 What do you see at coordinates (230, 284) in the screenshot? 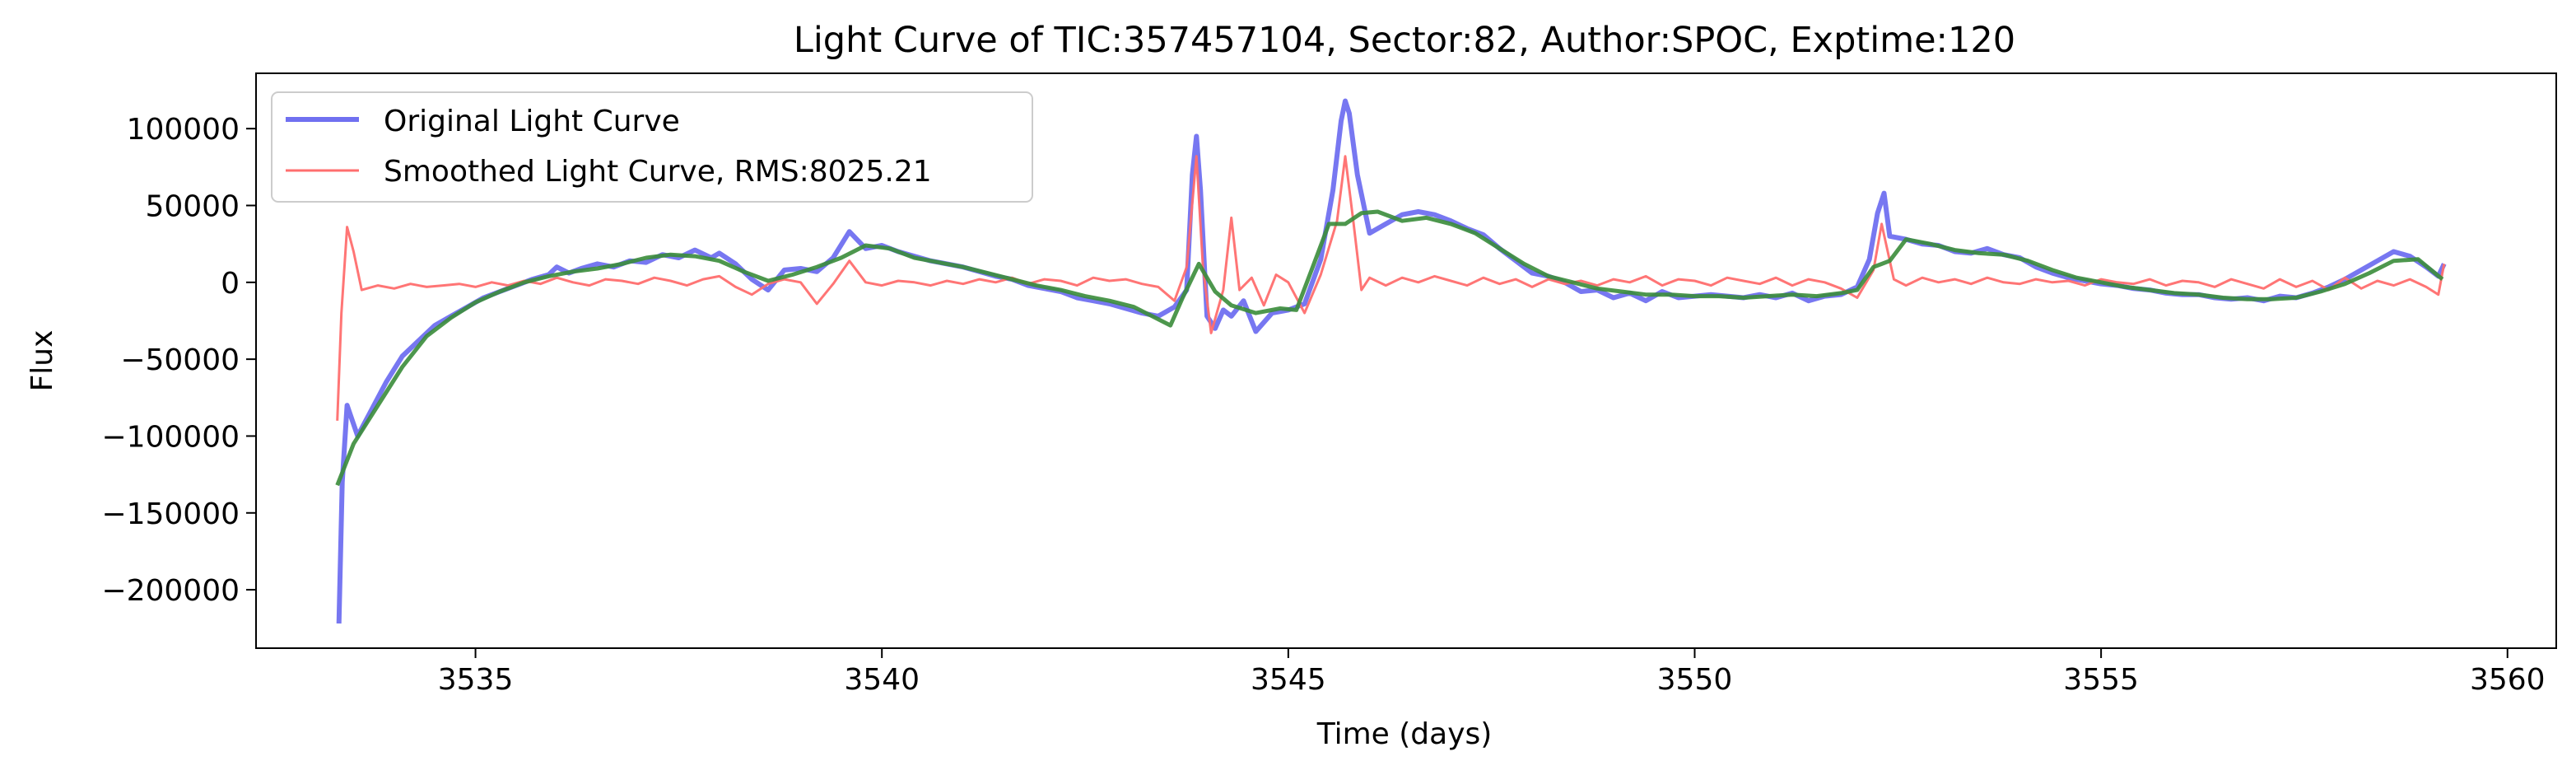
I see `y-tick-label: 0` at bounding box center [230, 284].